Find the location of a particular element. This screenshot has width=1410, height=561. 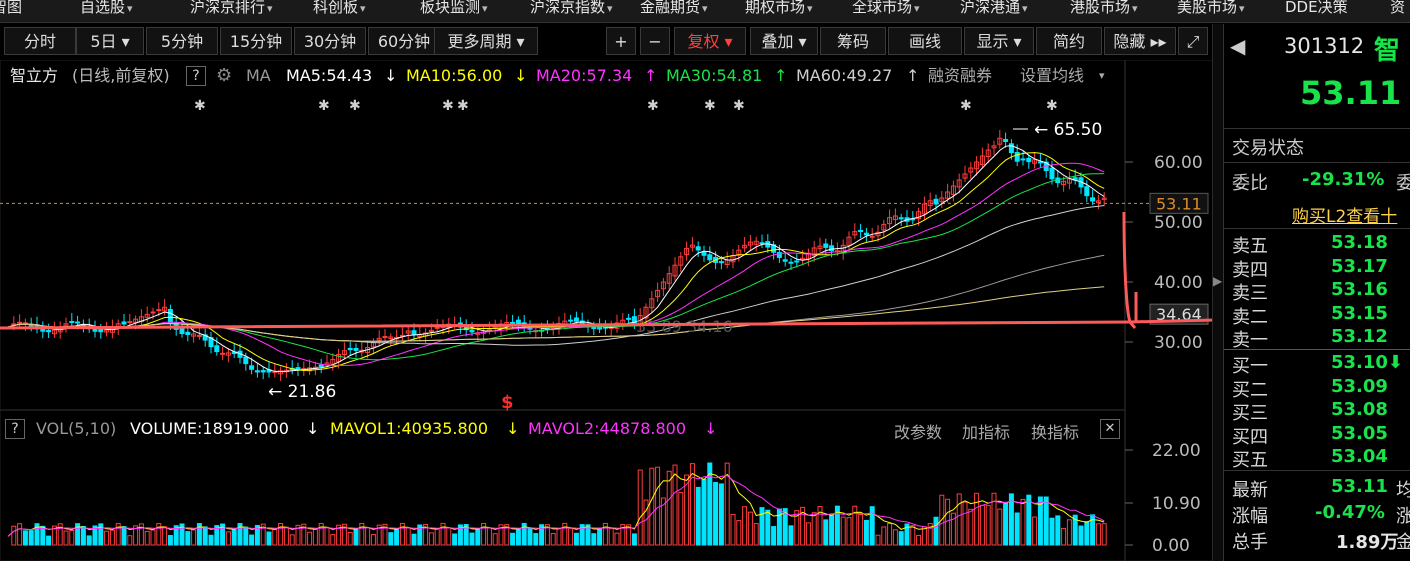

nav-item-label: DDE决策 is located at coordinates (1316, 8).